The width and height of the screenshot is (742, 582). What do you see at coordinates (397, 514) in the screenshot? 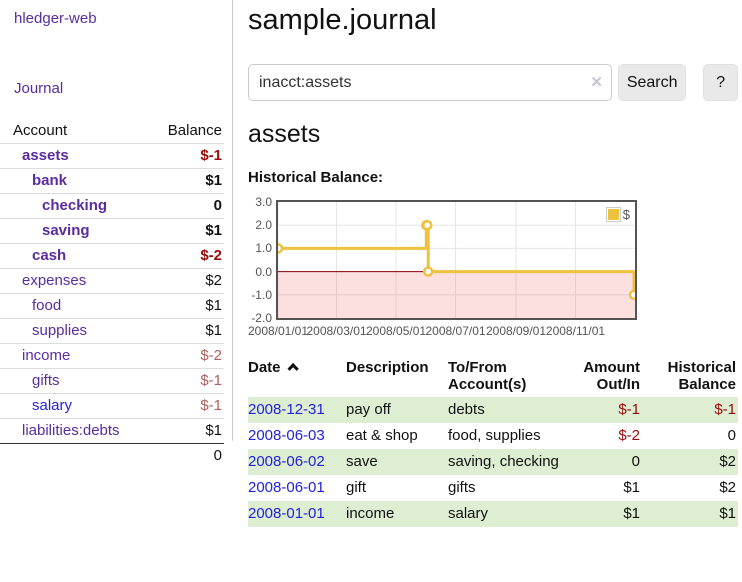
I see `transaction-description: income` at bounding box center [397, 514].